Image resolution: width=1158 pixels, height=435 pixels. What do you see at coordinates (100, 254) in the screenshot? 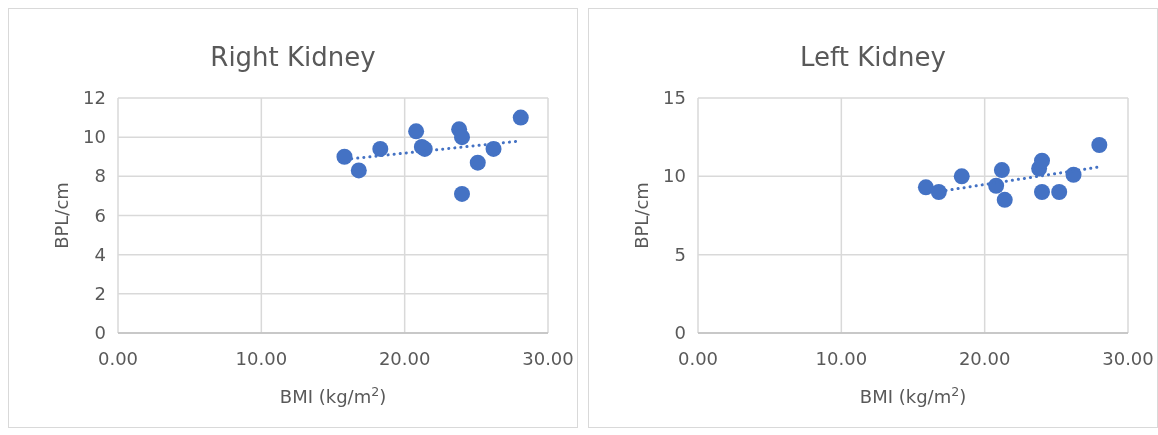
I see `y-tick-label: 4` at bounding box center [100, 254].